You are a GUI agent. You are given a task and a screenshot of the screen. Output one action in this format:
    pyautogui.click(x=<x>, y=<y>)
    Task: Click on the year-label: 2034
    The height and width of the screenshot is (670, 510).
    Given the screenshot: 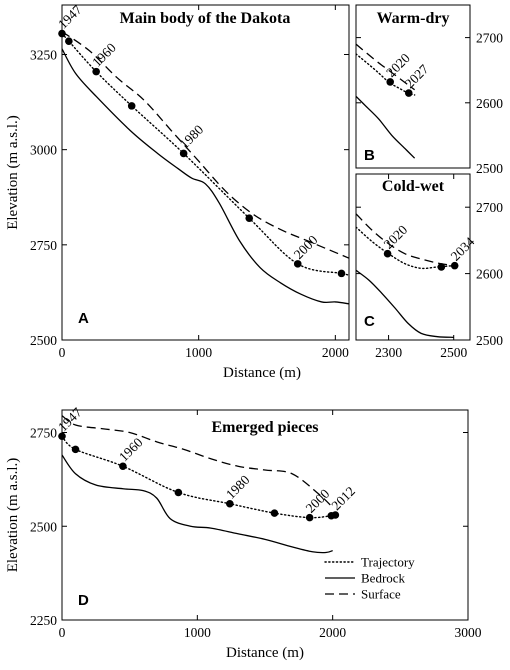 What is the action you would take?
    pyautogui.click(x=463, y=249)
    